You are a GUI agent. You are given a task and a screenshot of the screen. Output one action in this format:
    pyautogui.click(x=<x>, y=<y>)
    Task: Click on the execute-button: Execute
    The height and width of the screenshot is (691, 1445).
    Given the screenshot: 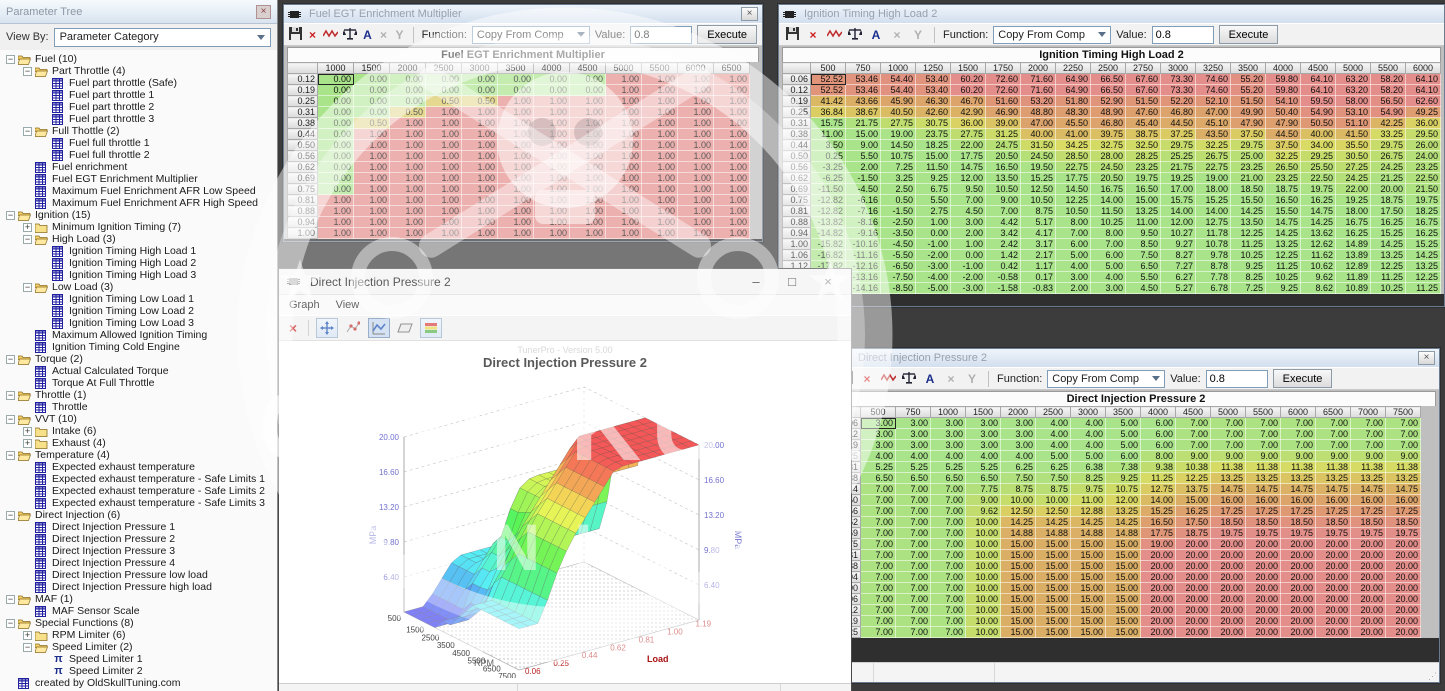 What is the action you would take?
    pyautogui.click(x=1248, y=34)
    